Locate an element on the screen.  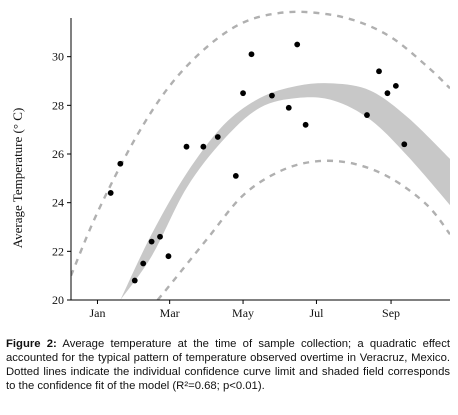
y-tick-label-26: 26 is located at coordinates (58, 154).